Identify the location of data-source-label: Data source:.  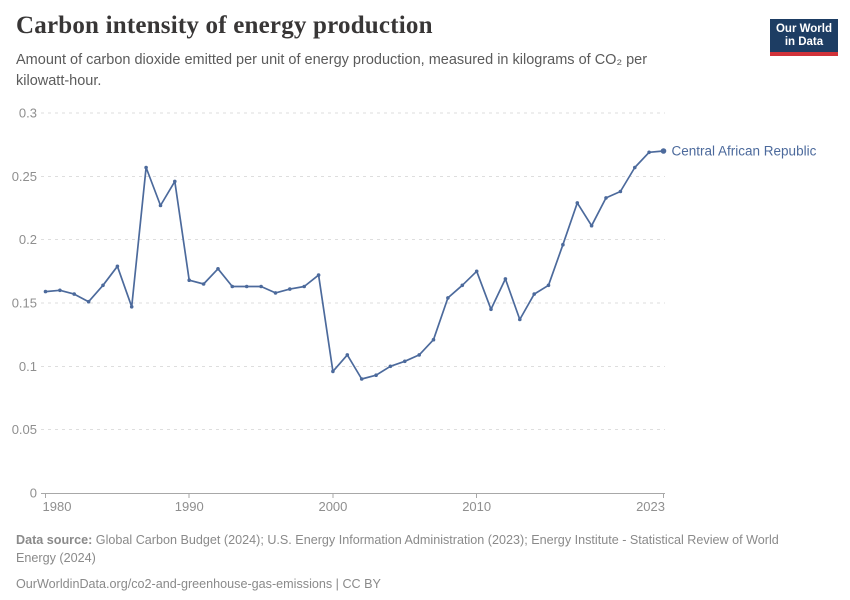
(54, 540).